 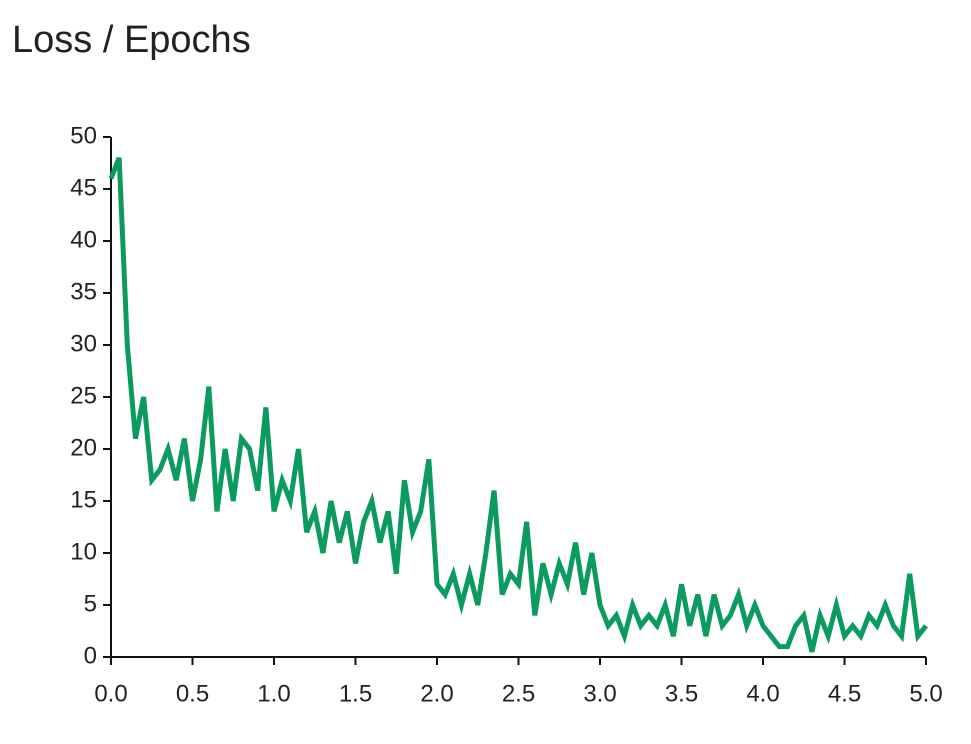 I want to click on x-tick-label: 3.0, so click(x=599, y=693).